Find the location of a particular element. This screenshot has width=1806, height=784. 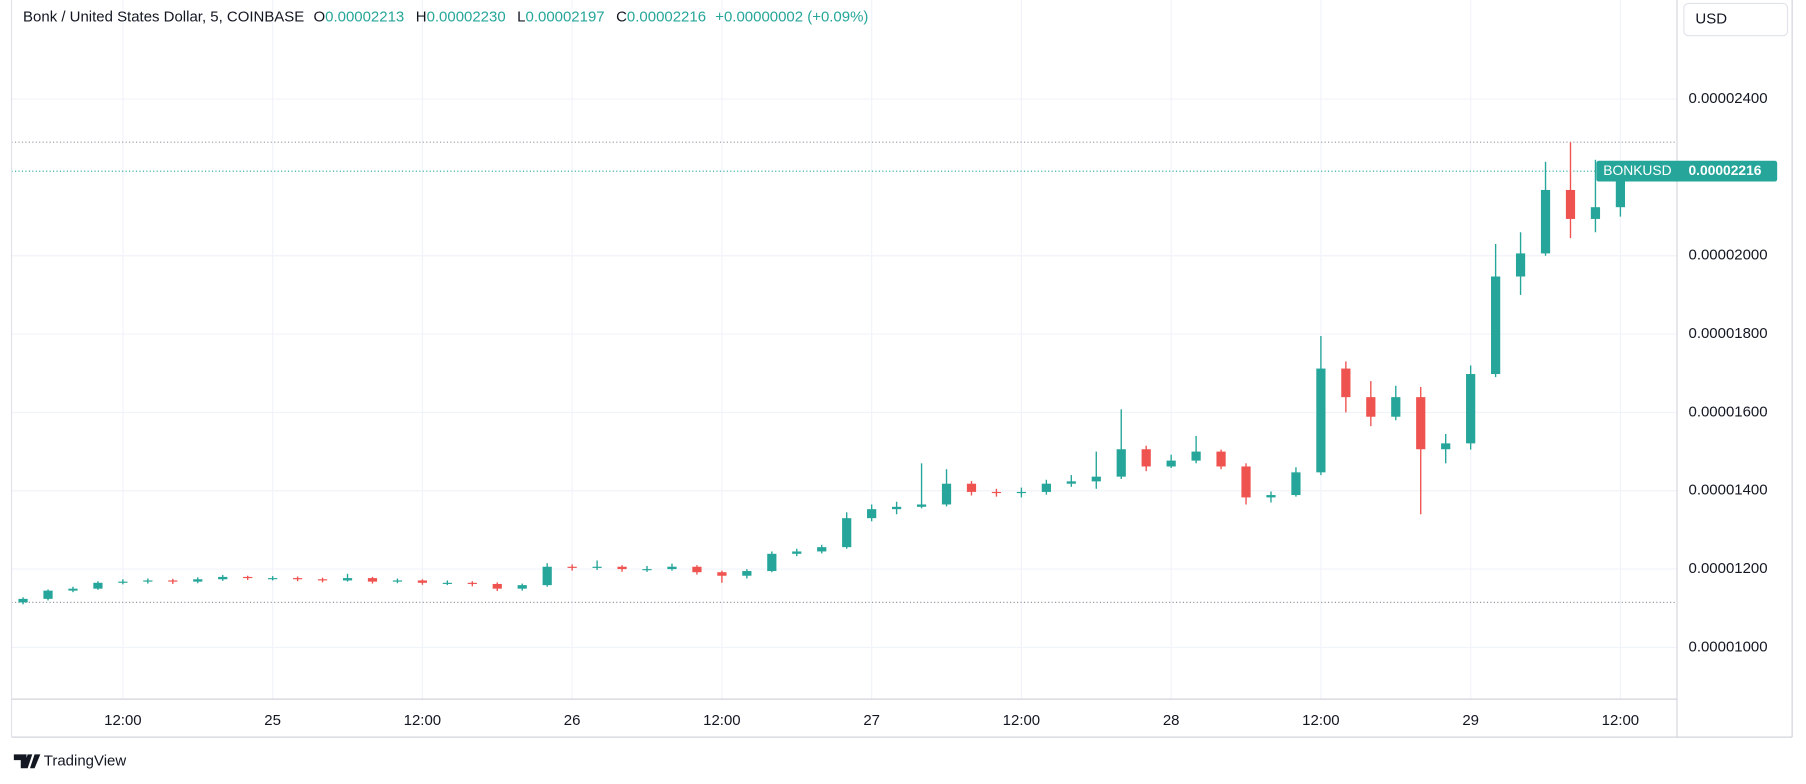

logo-icon is located at coordinates (27, 761).